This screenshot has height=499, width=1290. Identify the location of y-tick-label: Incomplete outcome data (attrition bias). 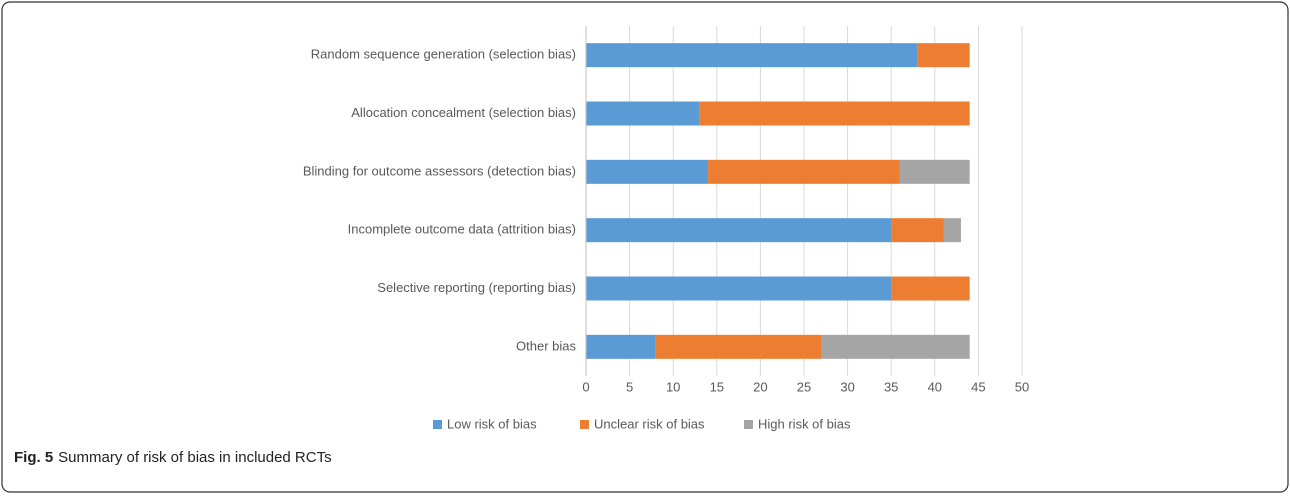
(462, 229).